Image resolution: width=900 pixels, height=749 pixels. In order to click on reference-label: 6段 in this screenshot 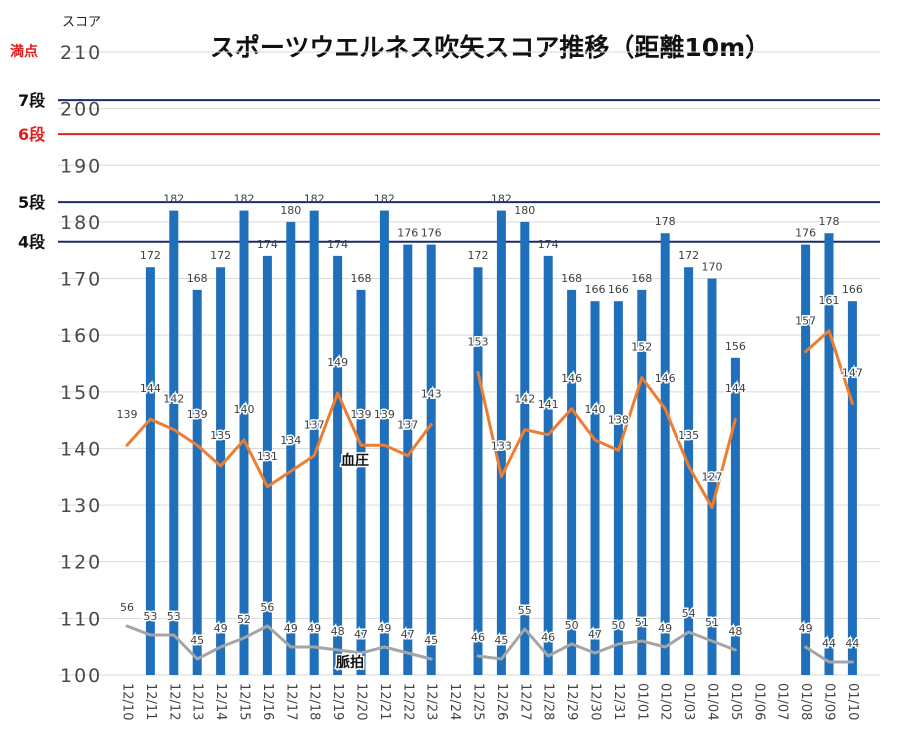, I will do `click(32, 134)`.